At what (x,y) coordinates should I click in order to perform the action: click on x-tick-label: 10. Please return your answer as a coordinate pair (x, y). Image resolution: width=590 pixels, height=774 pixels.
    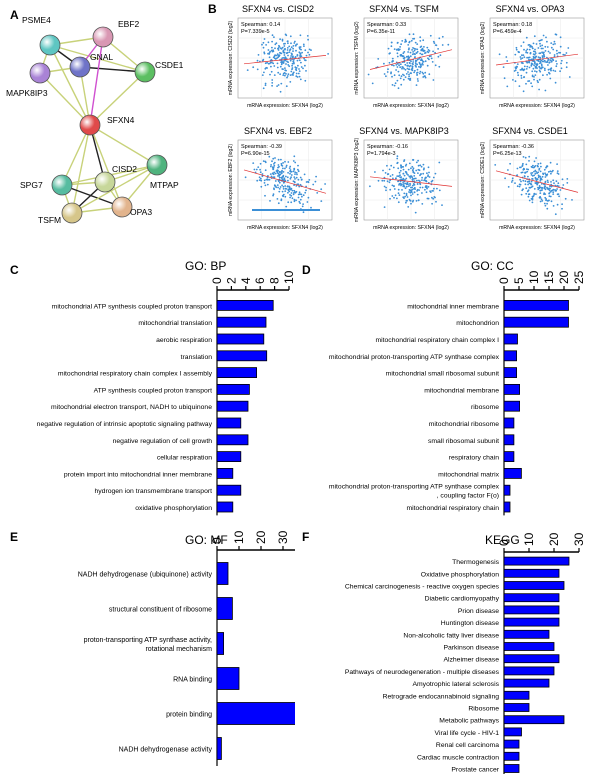
    Looking at the image, I should click on (529, 539).